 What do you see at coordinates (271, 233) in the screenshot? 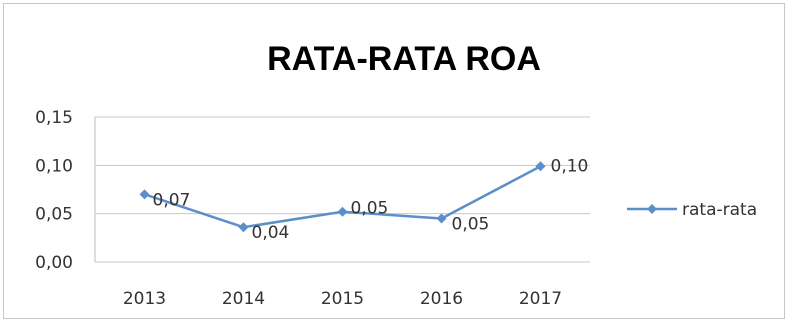
I see `data-label: 0,04` at bounding box center [271, 233].